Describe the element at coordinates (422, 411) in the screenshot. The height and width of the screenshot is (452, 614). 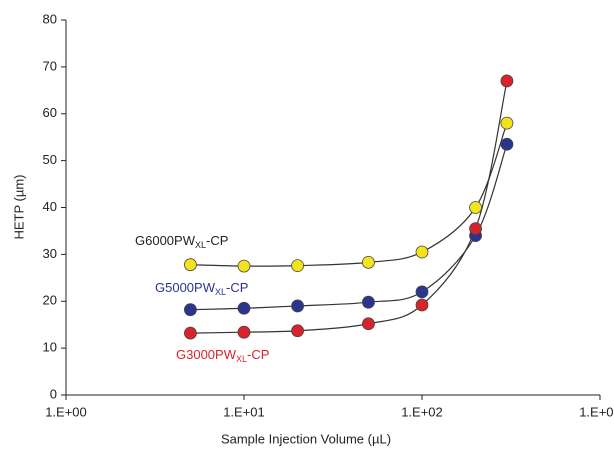
I see `x-tick-label: 1.E+02` at that location.